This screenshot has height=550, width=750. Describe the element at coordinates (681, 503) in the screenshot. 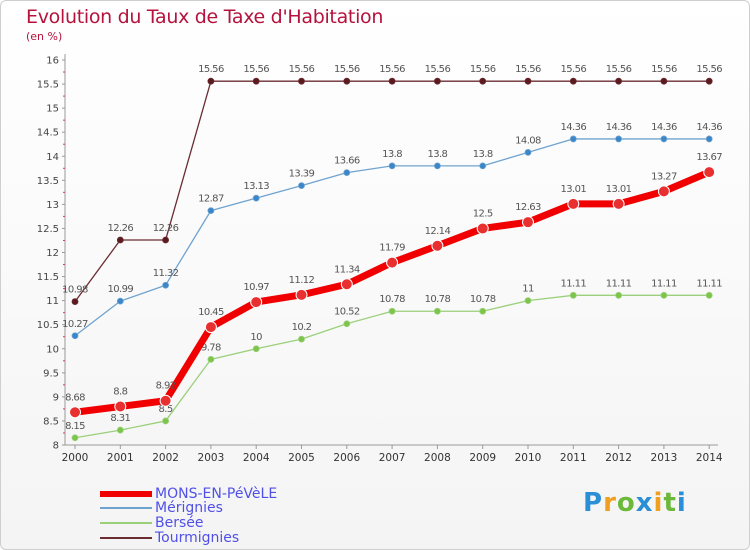

I see `logo-letter: i` at that location.